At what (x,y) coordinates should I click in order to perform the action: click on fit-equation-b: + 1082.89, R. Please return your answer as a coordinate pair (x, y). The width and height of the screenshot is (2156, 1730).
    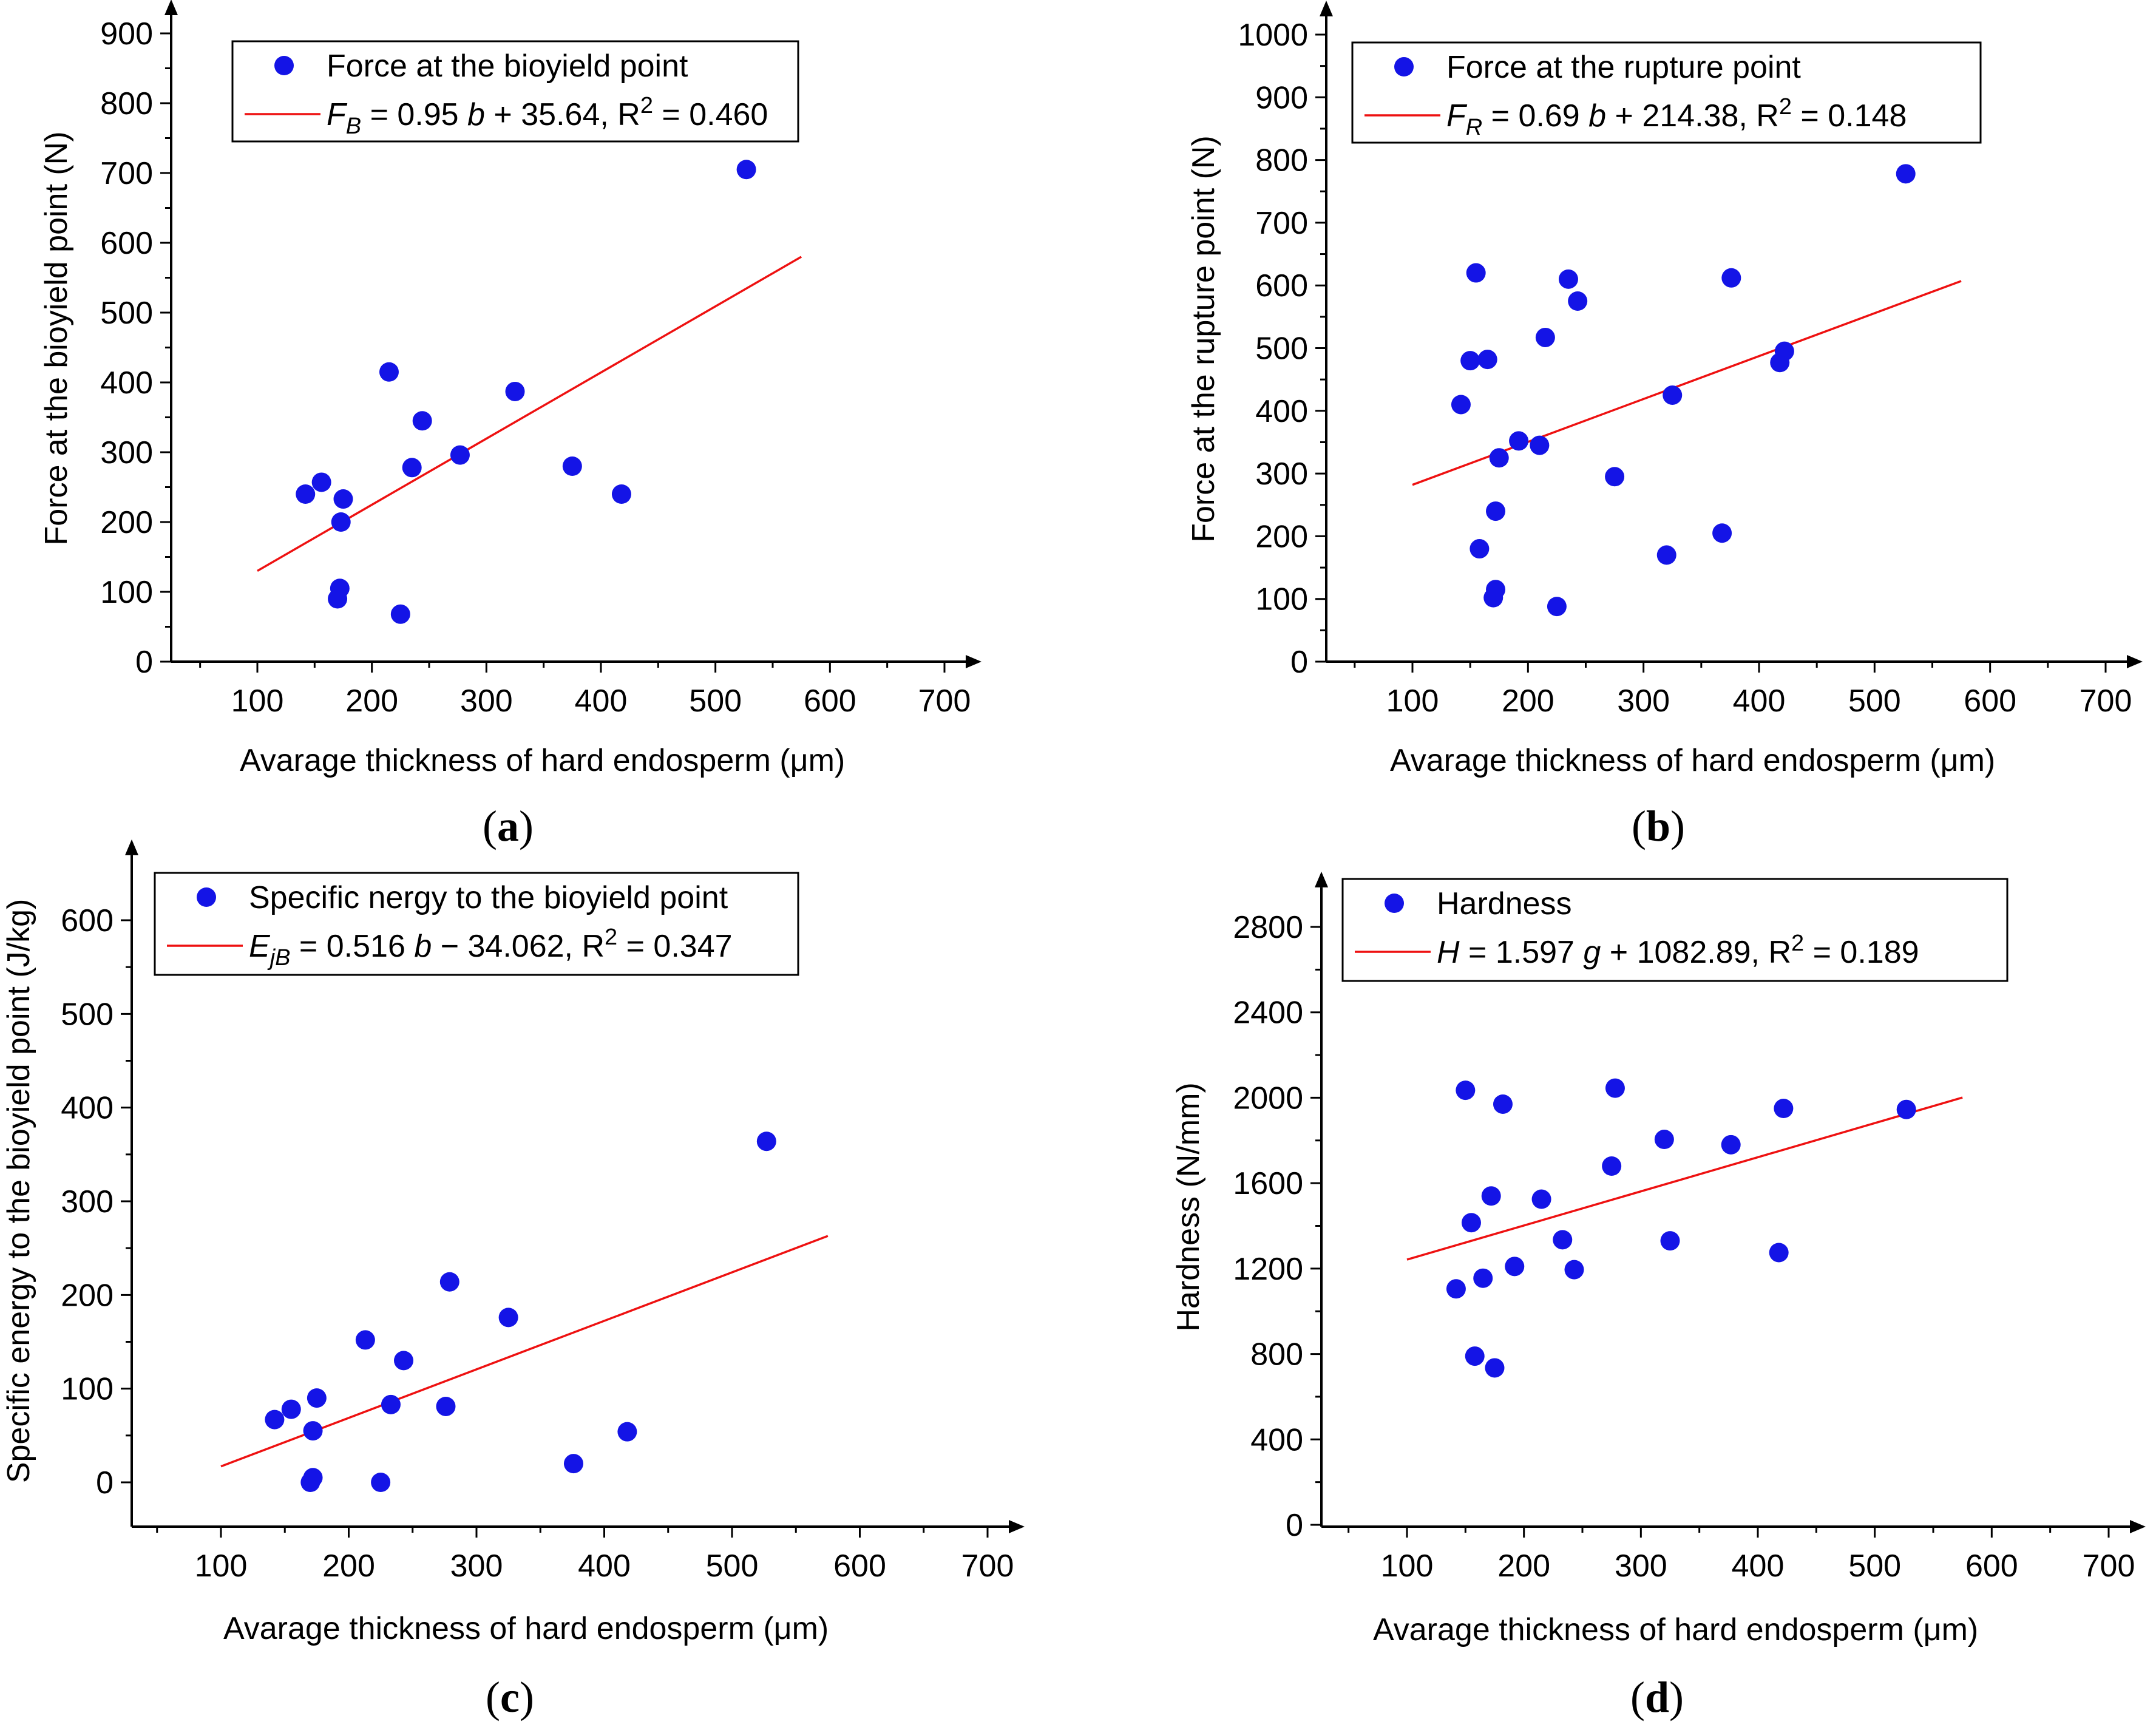
    Looking at the image, I should click on (1696, 952).